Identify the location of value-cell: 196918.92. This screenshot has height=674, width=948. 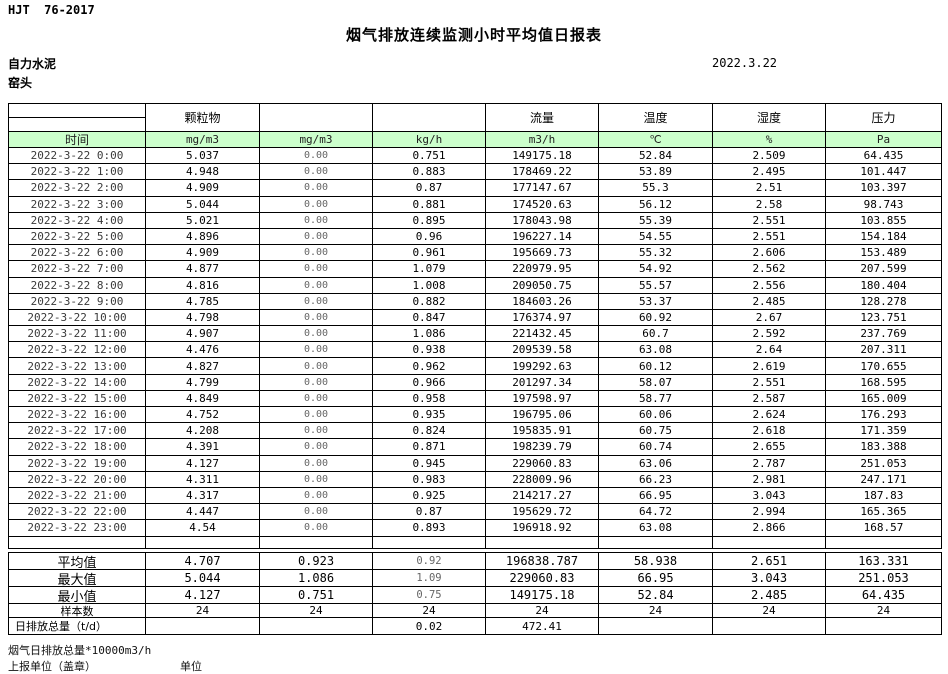
(542, 528).